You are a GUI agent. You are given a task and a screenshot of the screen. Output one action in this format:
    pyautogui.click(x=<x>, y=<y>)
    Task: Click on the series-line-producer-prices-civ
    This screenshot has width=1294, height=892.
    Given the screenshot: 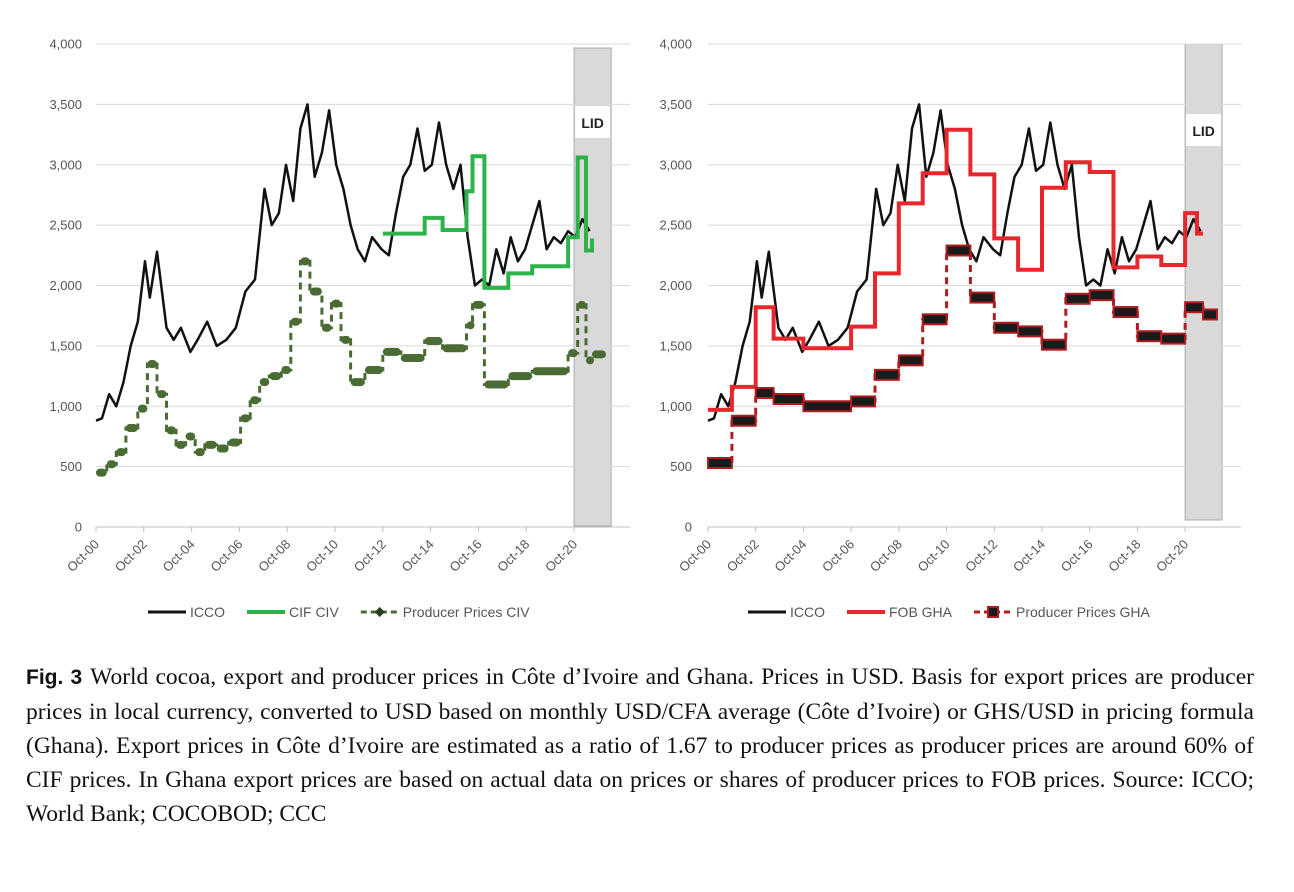 What is the action you would take?
    pyautogui.click(x=345, y=367)
    